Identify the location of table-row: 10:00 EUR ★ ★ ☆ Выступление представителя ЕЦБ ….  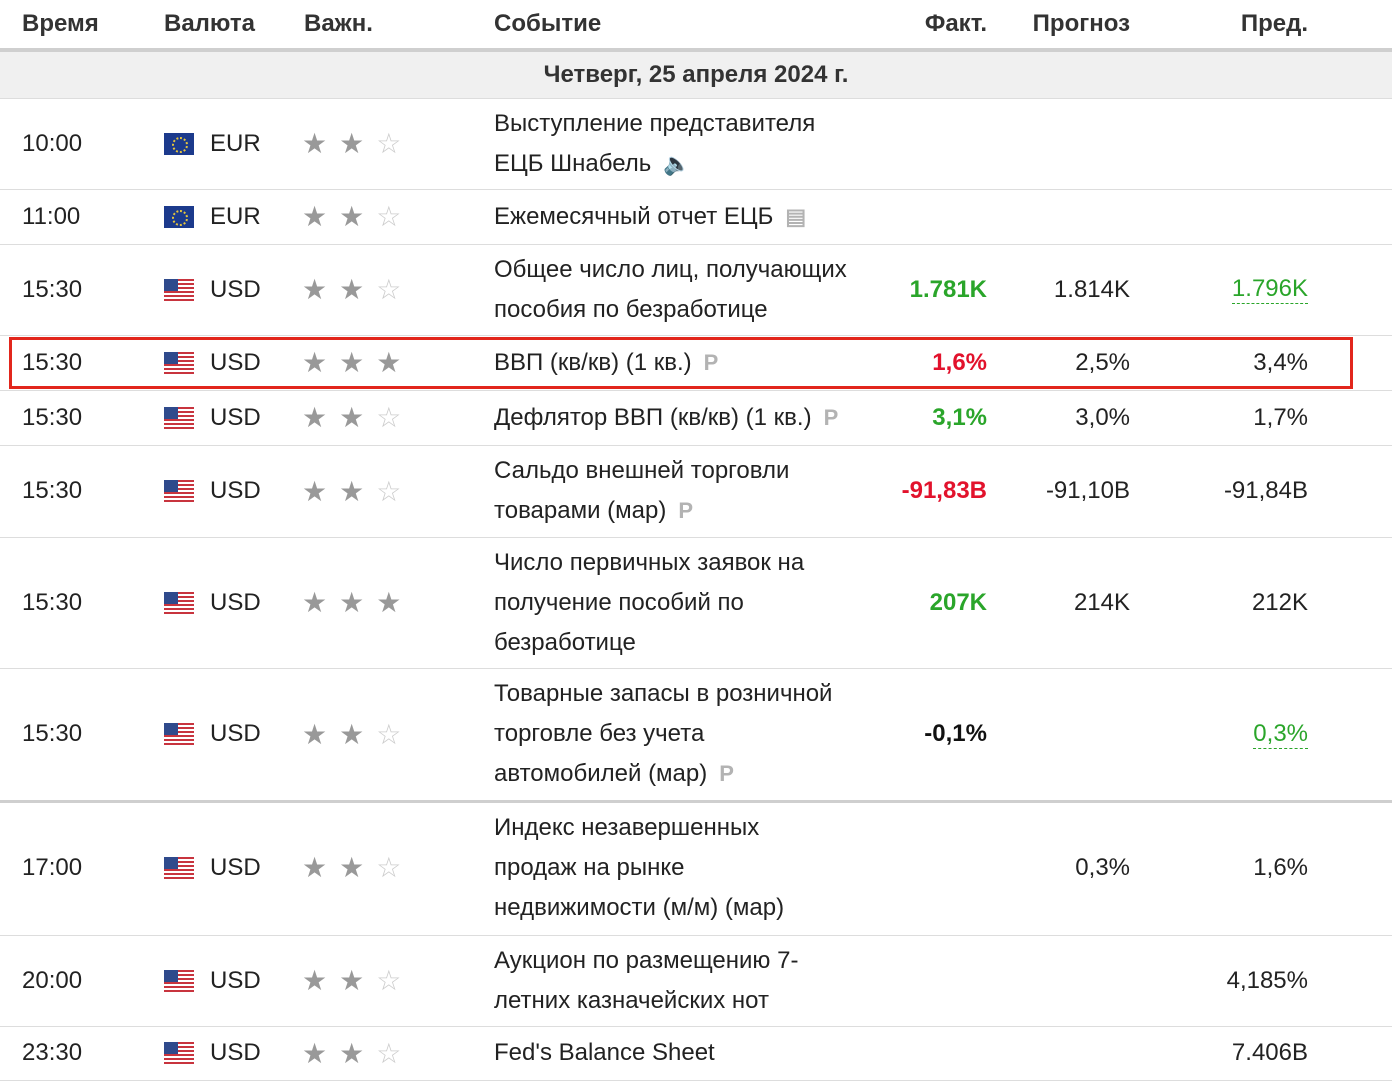
(696, 144).